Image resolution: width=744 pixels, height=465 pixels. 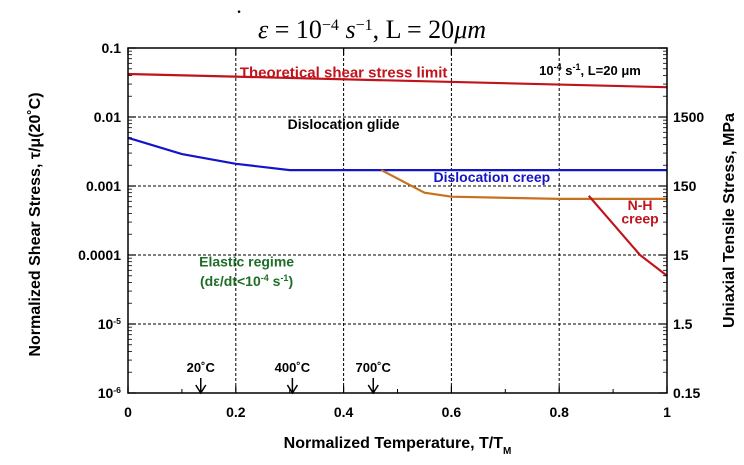 What do you see at coordinates (590, 70) in the screenshot?
I see `condition-label: 10-4 s-1, L=20 μm` at bounding box center [590, 70].